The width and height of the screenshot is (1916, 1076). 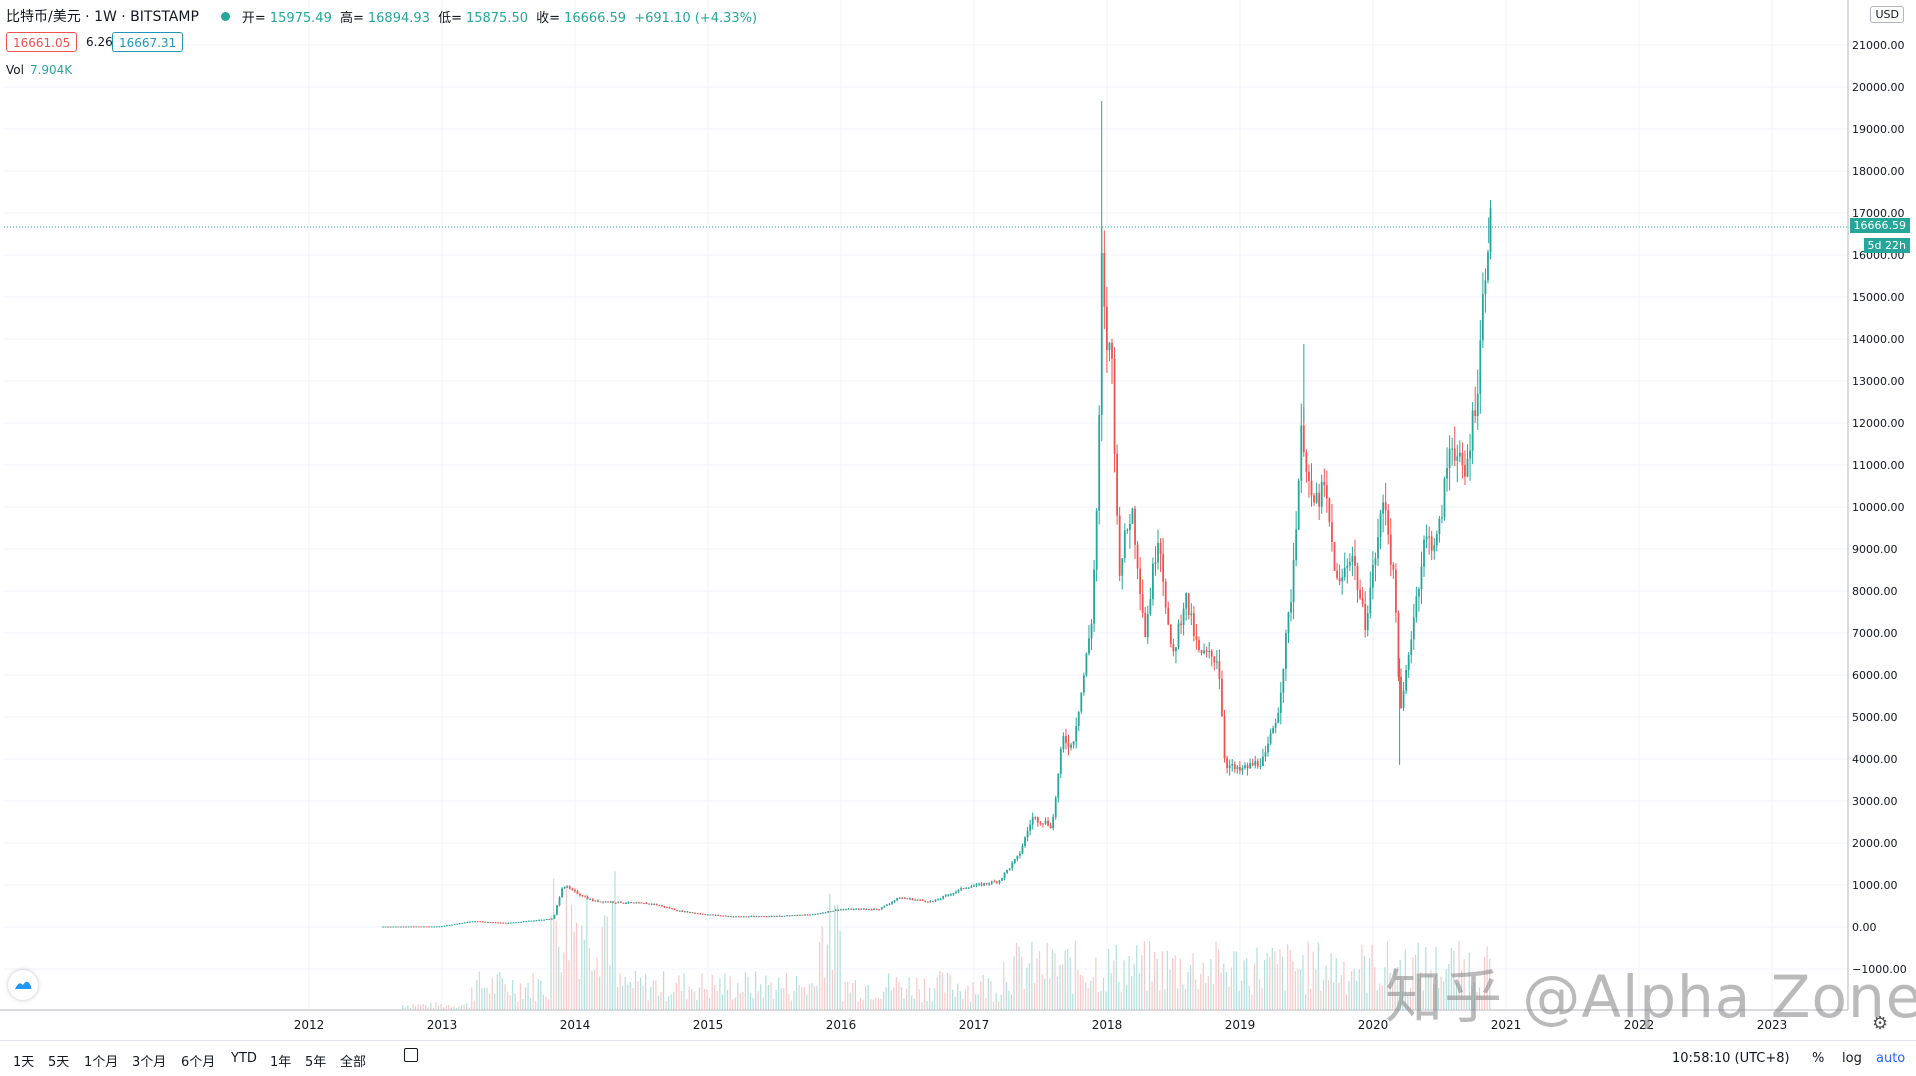 I want to click on range-3m-button: 3个月, so click(x=149, y=1062).